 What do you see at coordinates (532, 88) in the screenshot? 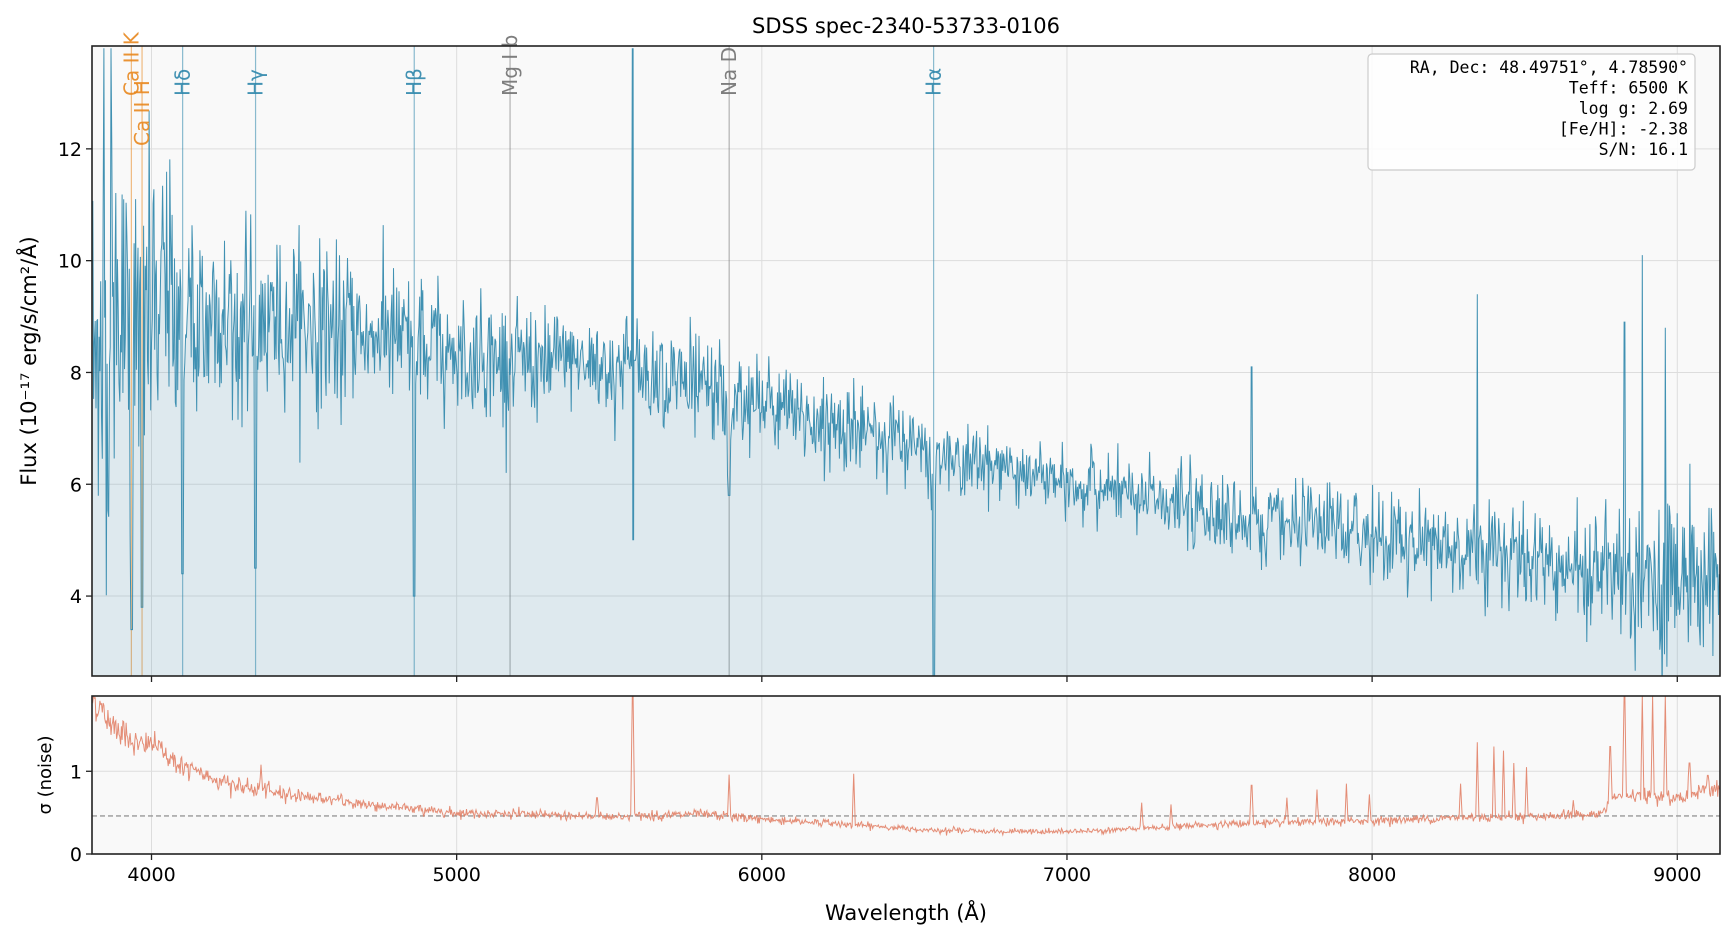
I see `line-marker-labels: Ca II KCa II H Hδ Hγ Hβ Mg I b Na D Hα` at bounding box center [532, 88].